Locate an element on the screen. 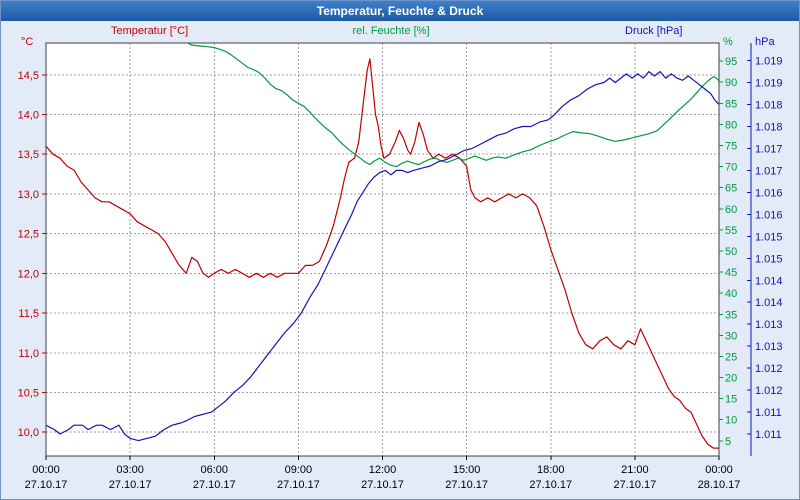 The height and width of the screenshot is (500, 800). window-title: Temperatur, Feuchte & Druck is located at coordinates (400, 11).